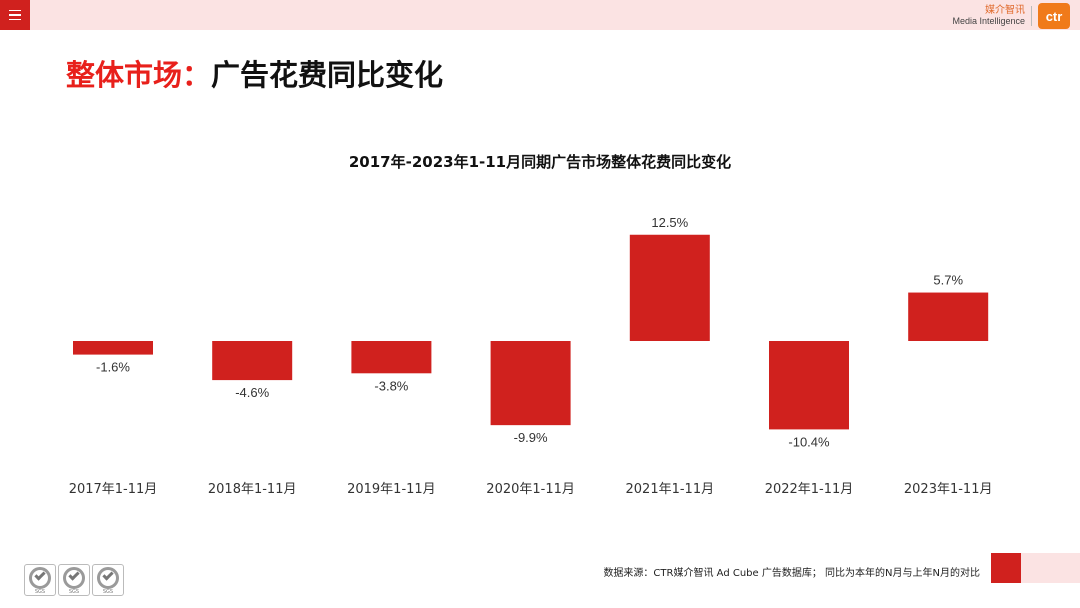  Describe the element at coordinates (948, 489) in the screenshot. I see `category-label-7: 2023年1-11月` at that location.